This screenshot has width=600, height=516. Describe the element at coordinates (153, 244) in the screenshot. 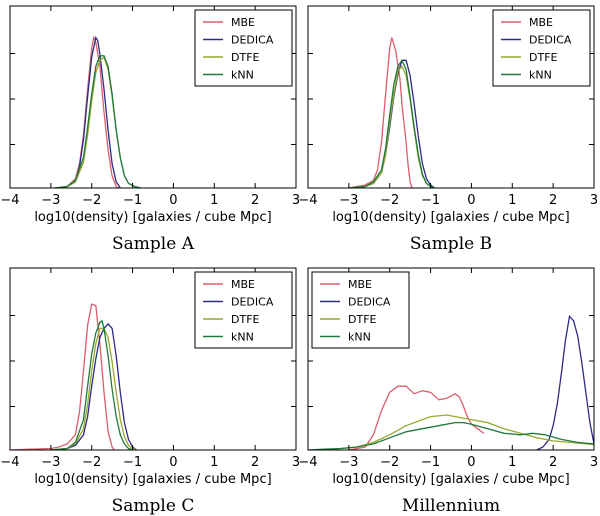

I see `panel-caption: Sample A` at that location.